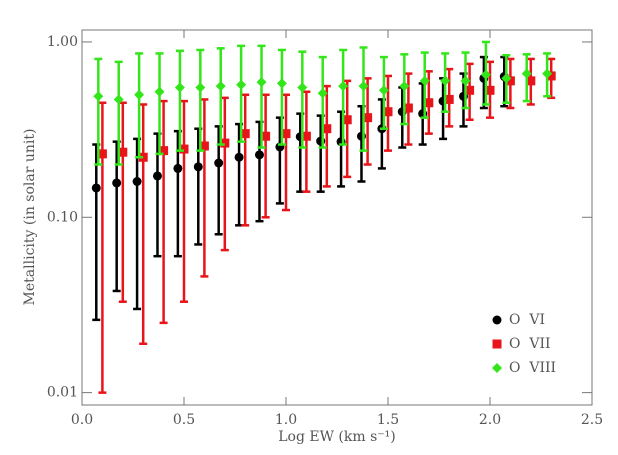 The width and height of the screenshot is (618, 455). What do you see at coordinates (62, 42) in the screenshot?
I see `y-tick-label: 1.00` at bounding box center [62, 42].